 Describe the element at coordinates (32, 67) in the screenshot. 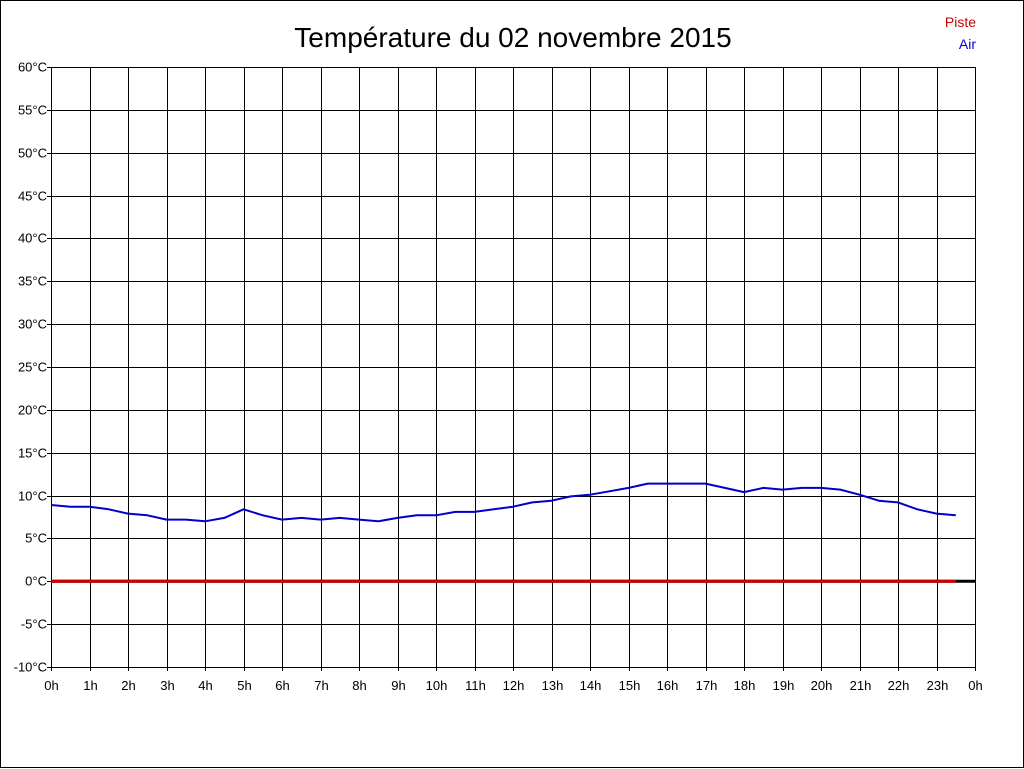

I see `y-tick-label: 60°C` at that location.